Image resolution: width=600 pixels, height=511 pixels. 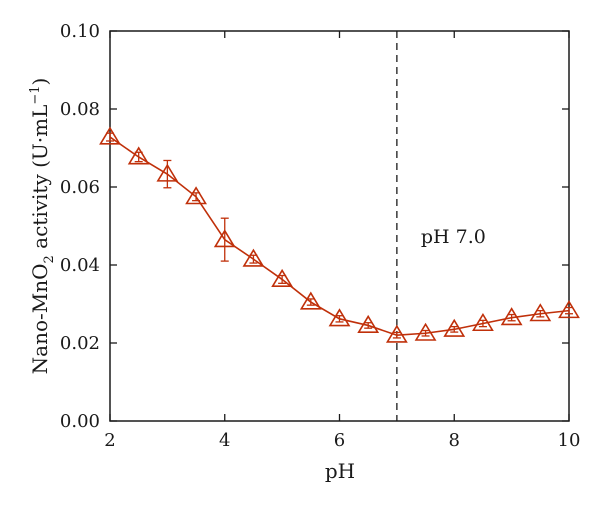 I want to click on x-axis-title: pH, so click(x=340, y=471).